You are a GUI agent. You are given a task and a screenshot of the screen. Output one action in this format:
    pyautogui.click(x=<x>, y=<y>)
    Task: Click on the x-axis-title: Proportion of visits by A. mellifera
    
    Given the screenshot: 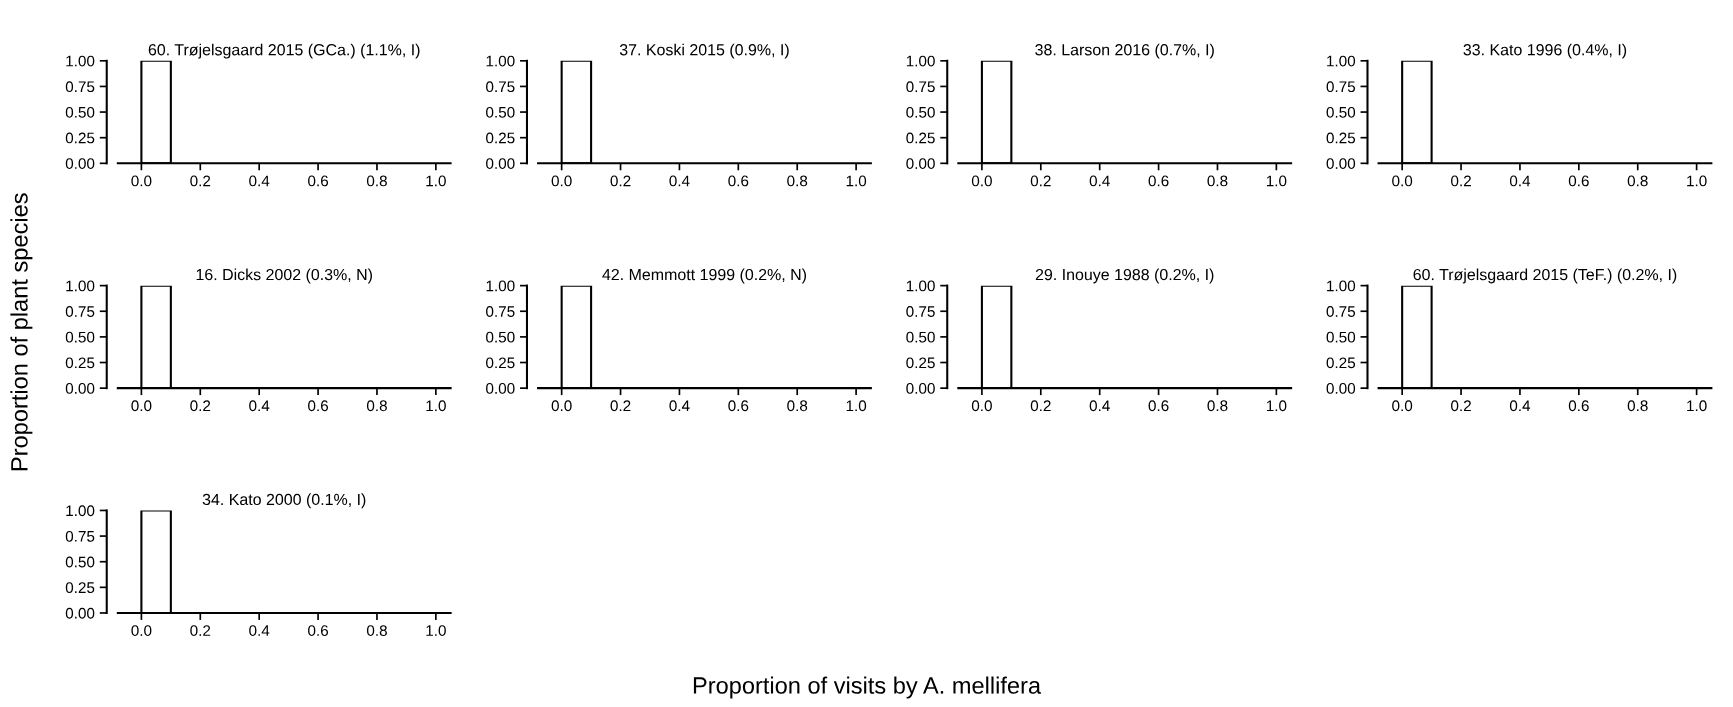 What is the action you would take?
    pyautogui.click(x=867, y=687)
    